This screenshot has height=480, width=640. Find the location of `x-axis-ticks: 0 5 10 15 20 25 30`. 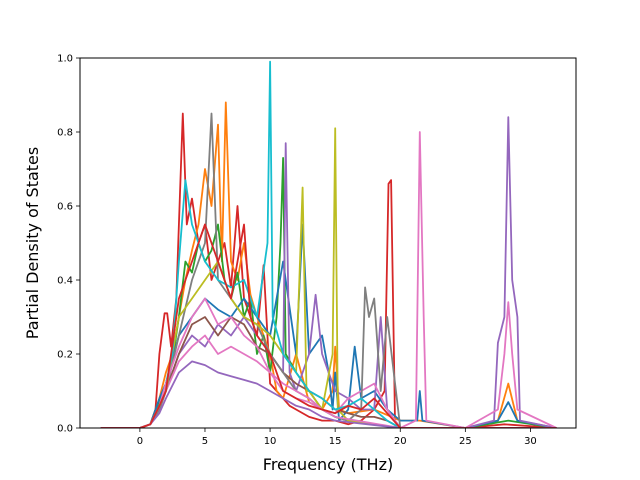

x-axis-ticks: 0 5 10 15 20 25 30 is located at coordinates (337, 437).